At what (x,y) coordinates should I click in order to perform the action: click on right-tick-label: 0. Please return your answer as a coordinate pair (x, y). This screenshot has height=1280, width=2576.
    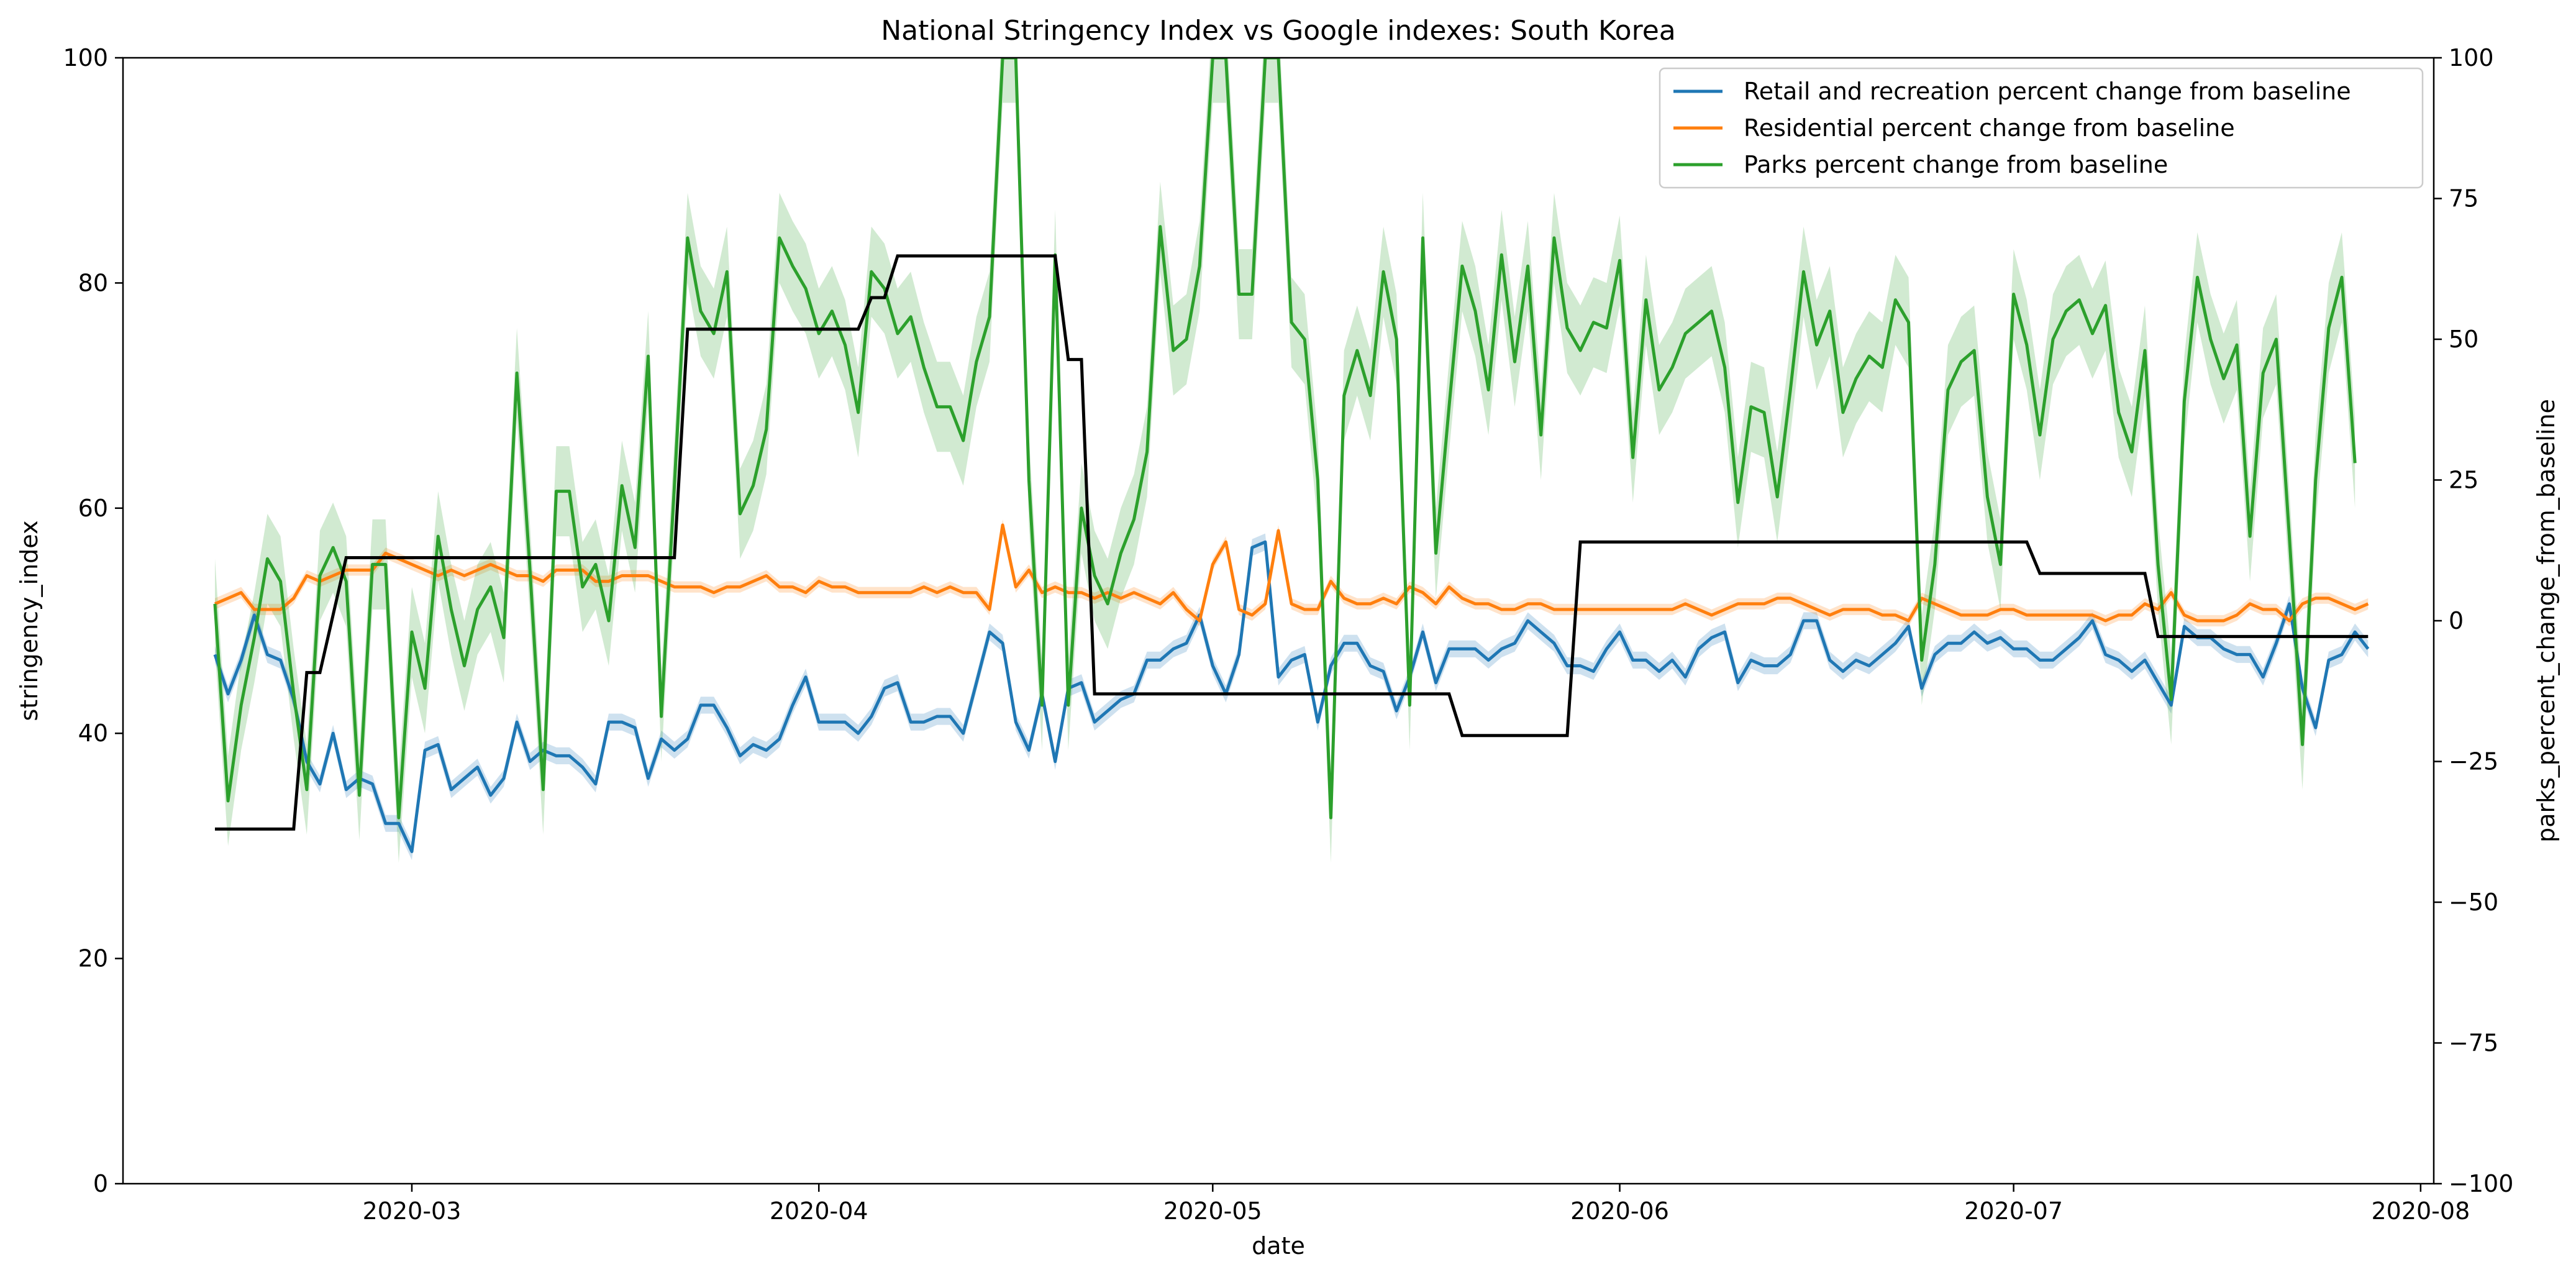
    Looking at the image, I should click on (2456, 620).